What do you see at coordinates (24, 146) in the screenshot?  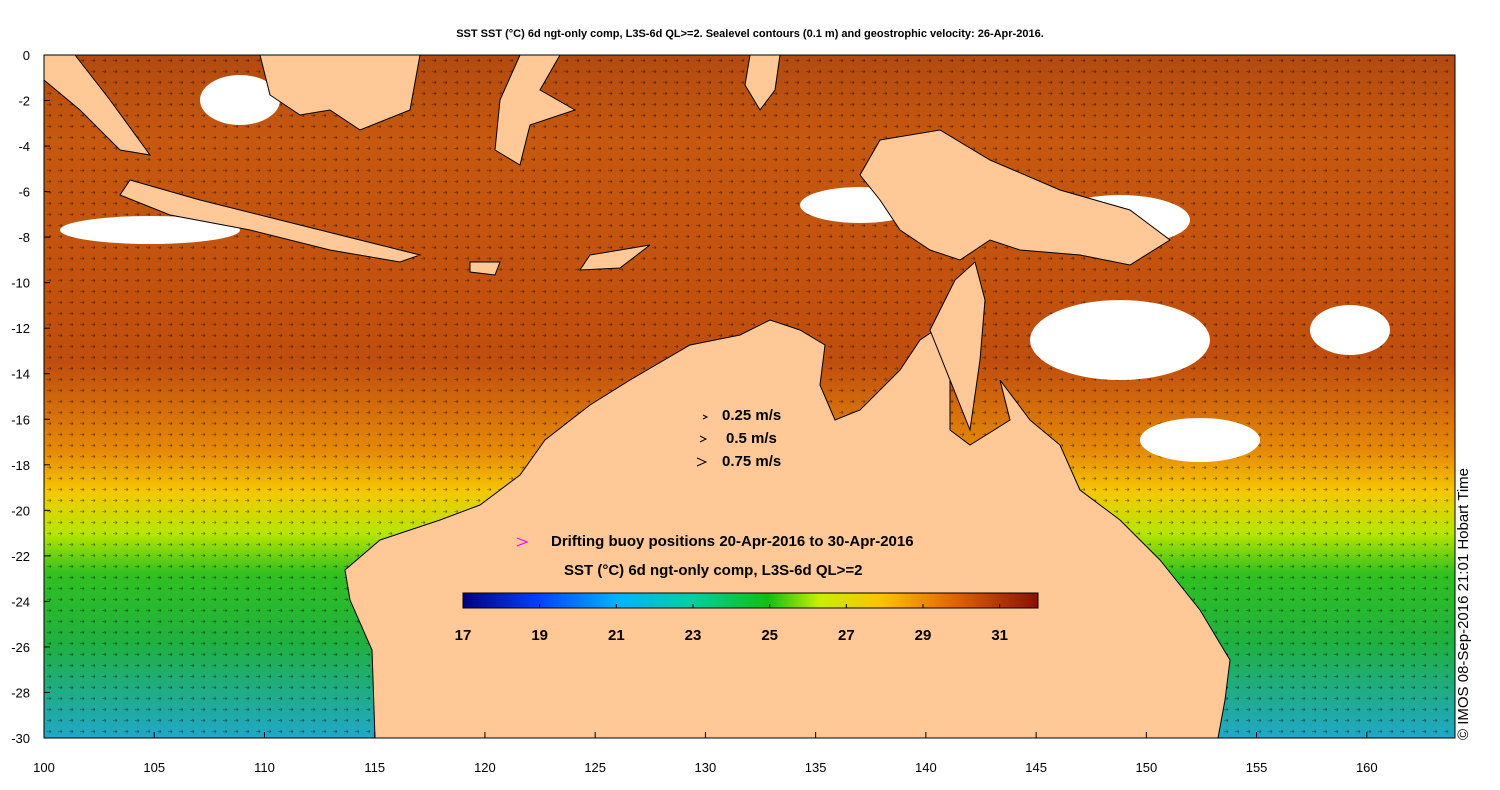 I see `y-tick-label: -4` at bounding box center [24, 146].